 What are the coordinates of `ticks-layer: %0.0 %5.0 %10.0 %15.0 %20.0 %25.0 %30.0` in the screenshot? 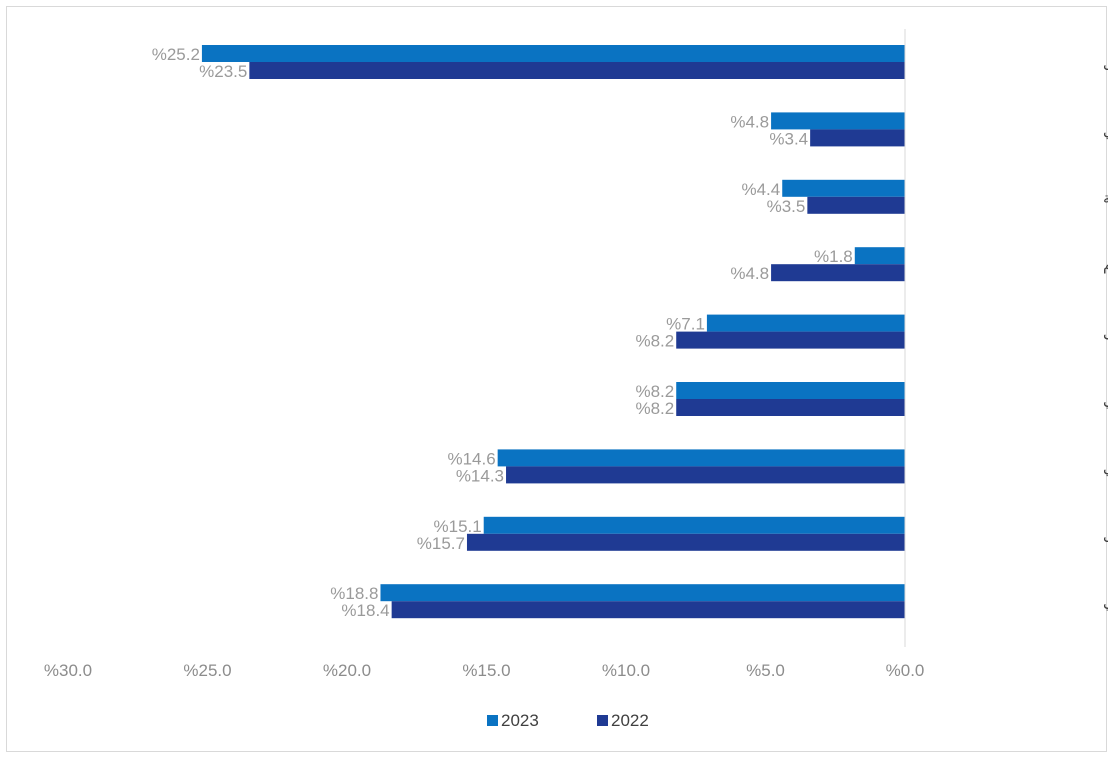 It's located at (484, 670).